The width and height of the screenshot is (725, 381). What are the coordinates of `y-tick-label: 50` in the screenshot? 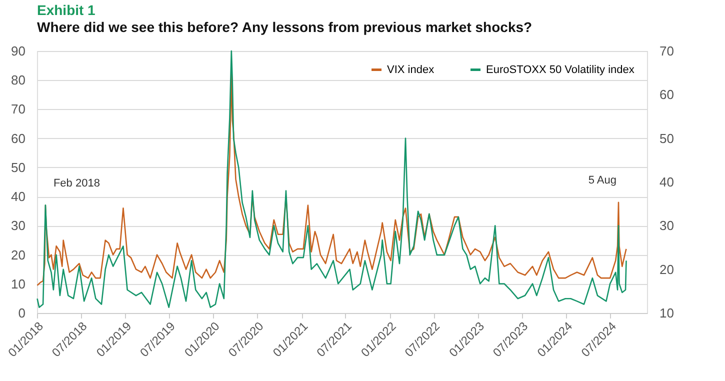 It's located at (18, 167).